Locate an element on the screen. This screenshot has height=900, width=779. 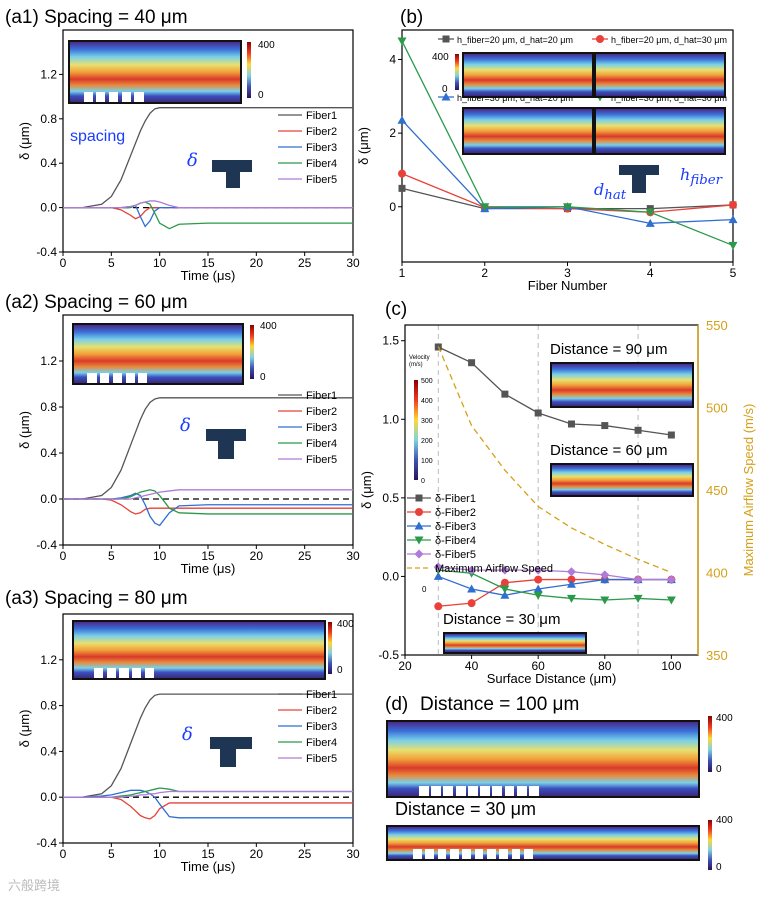
x-axis-label: Time (μs) is located at coordinates (208, 866).